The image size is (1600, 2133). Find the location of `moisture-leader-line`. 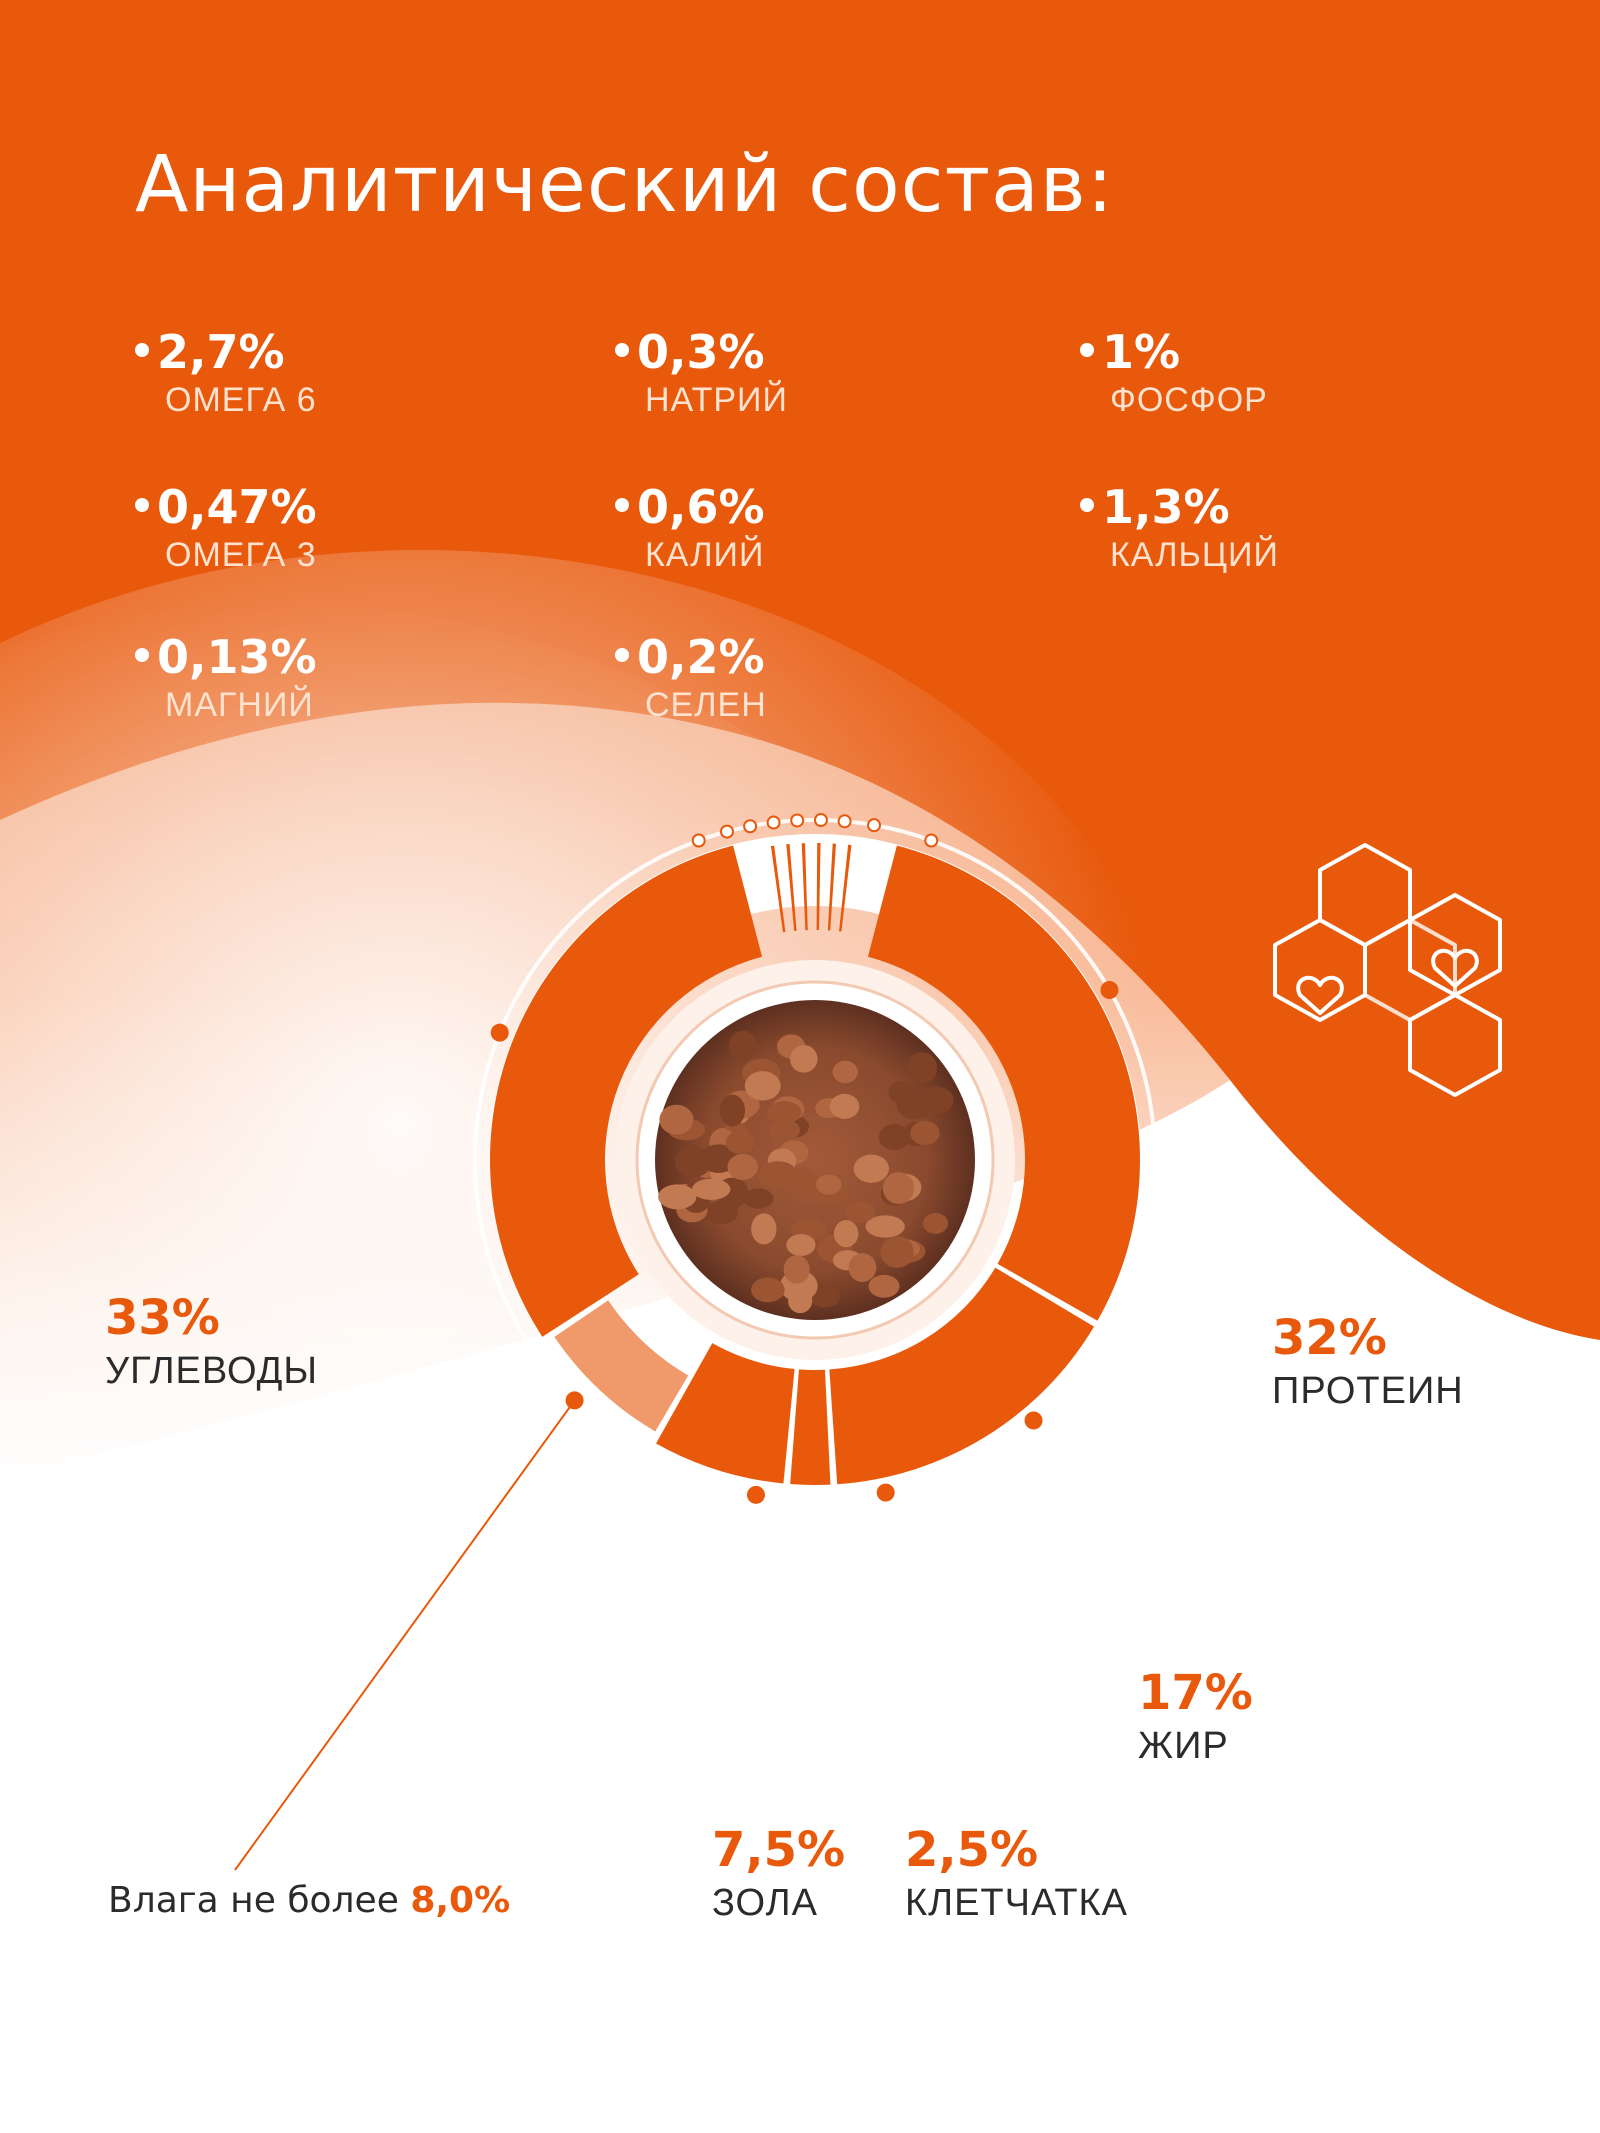

moisture-leader-line is located at coordinates (405, 1635).